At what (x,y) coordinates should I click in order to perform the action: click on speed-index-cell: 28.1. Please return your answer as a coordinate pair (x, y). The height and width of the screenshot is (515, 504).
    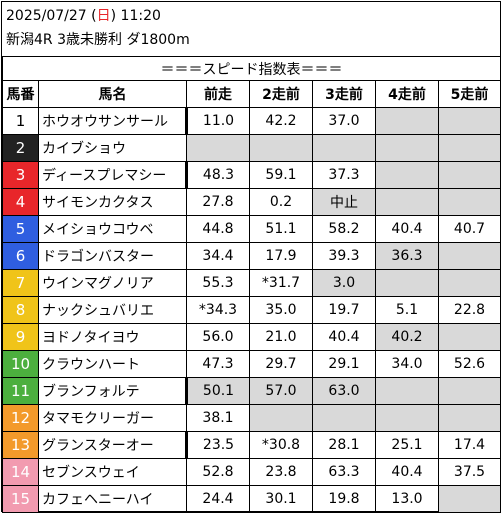
    Looking at the image, I should click on (344, 445).